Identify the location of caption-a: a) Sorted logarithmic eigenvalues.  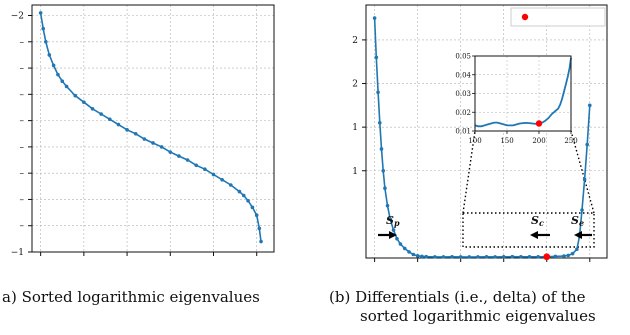
(131, 297).